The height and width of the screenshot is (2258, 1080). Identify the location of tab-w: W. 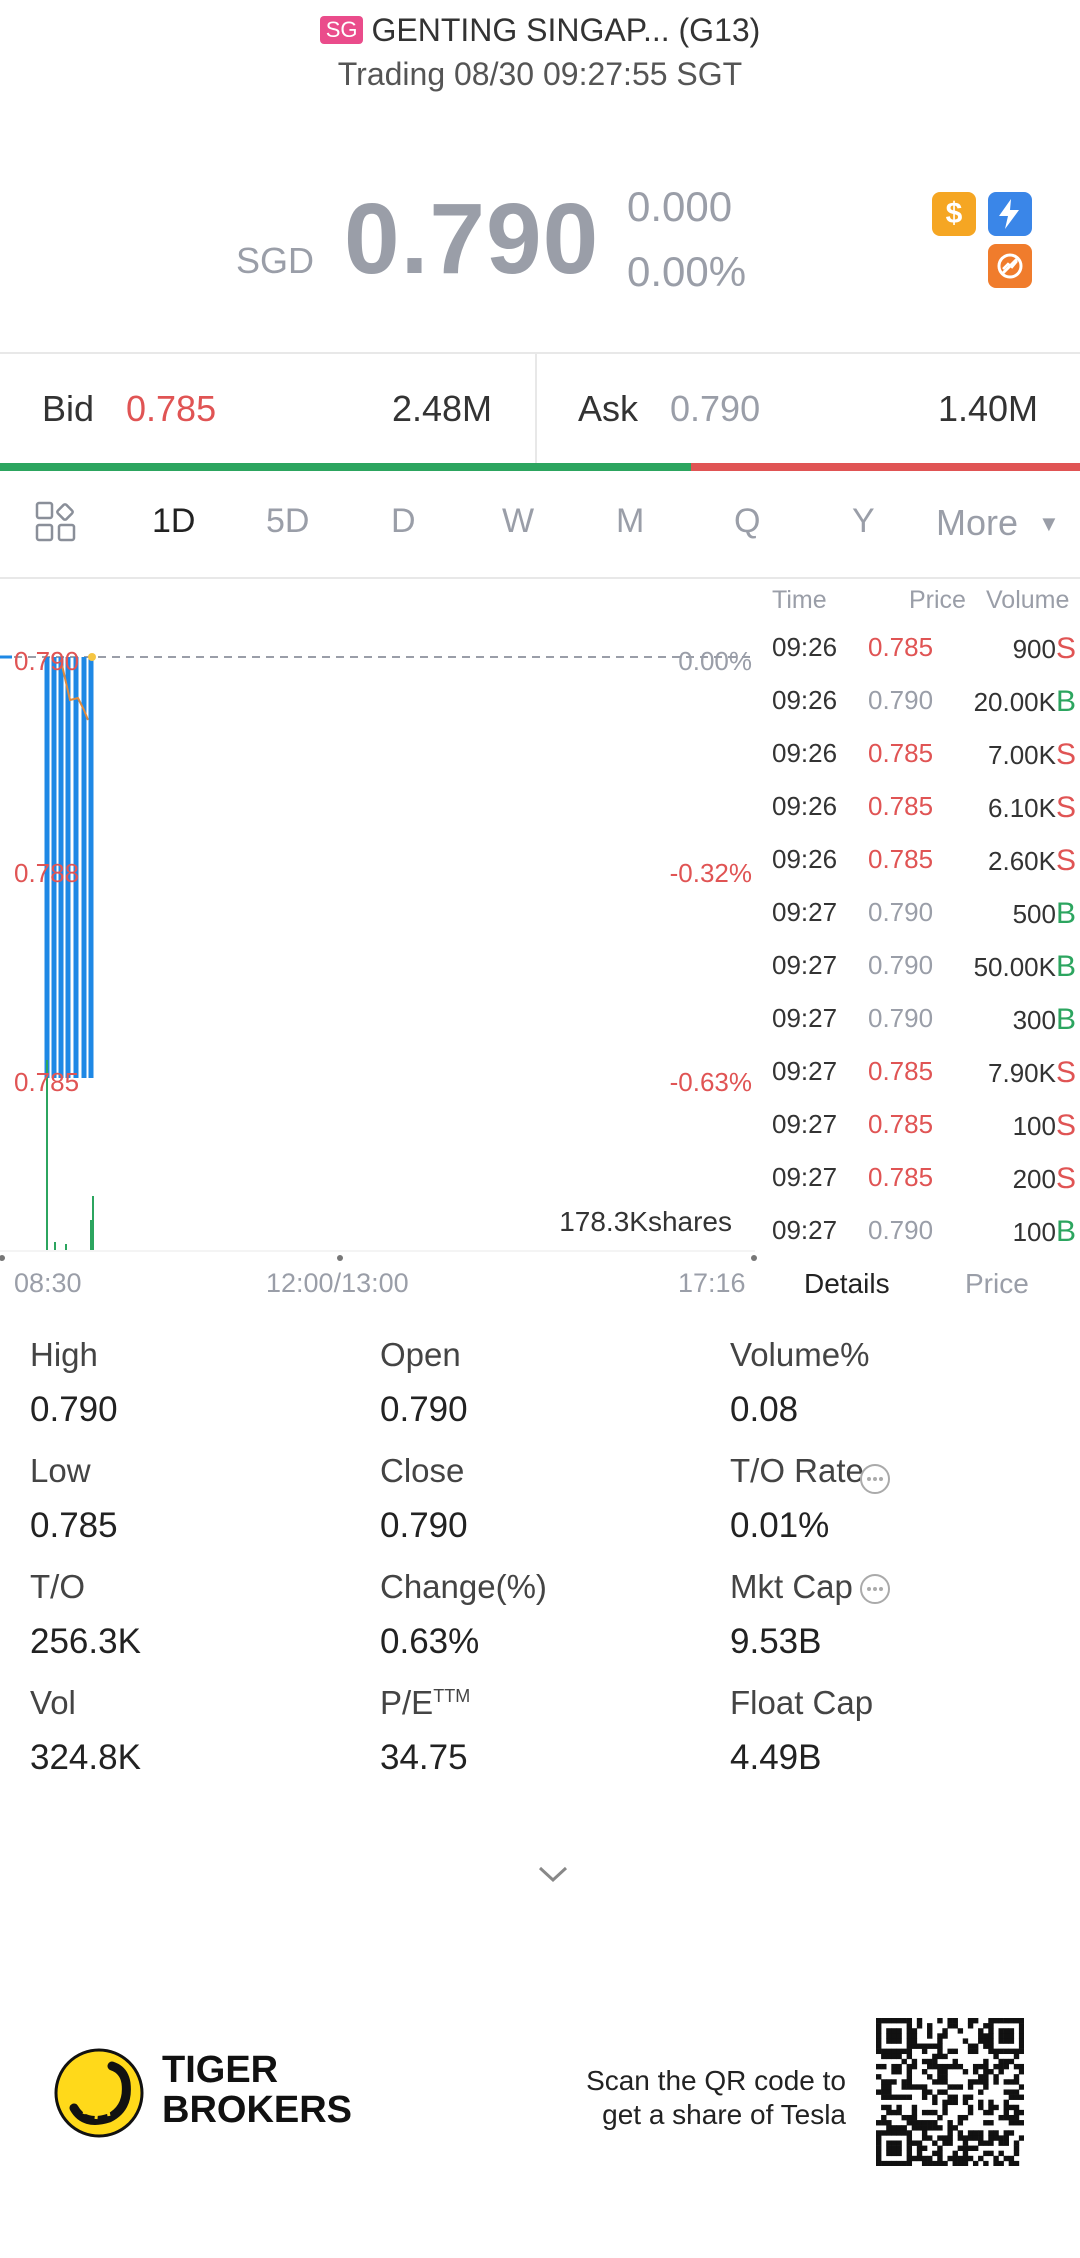
(518, 521).